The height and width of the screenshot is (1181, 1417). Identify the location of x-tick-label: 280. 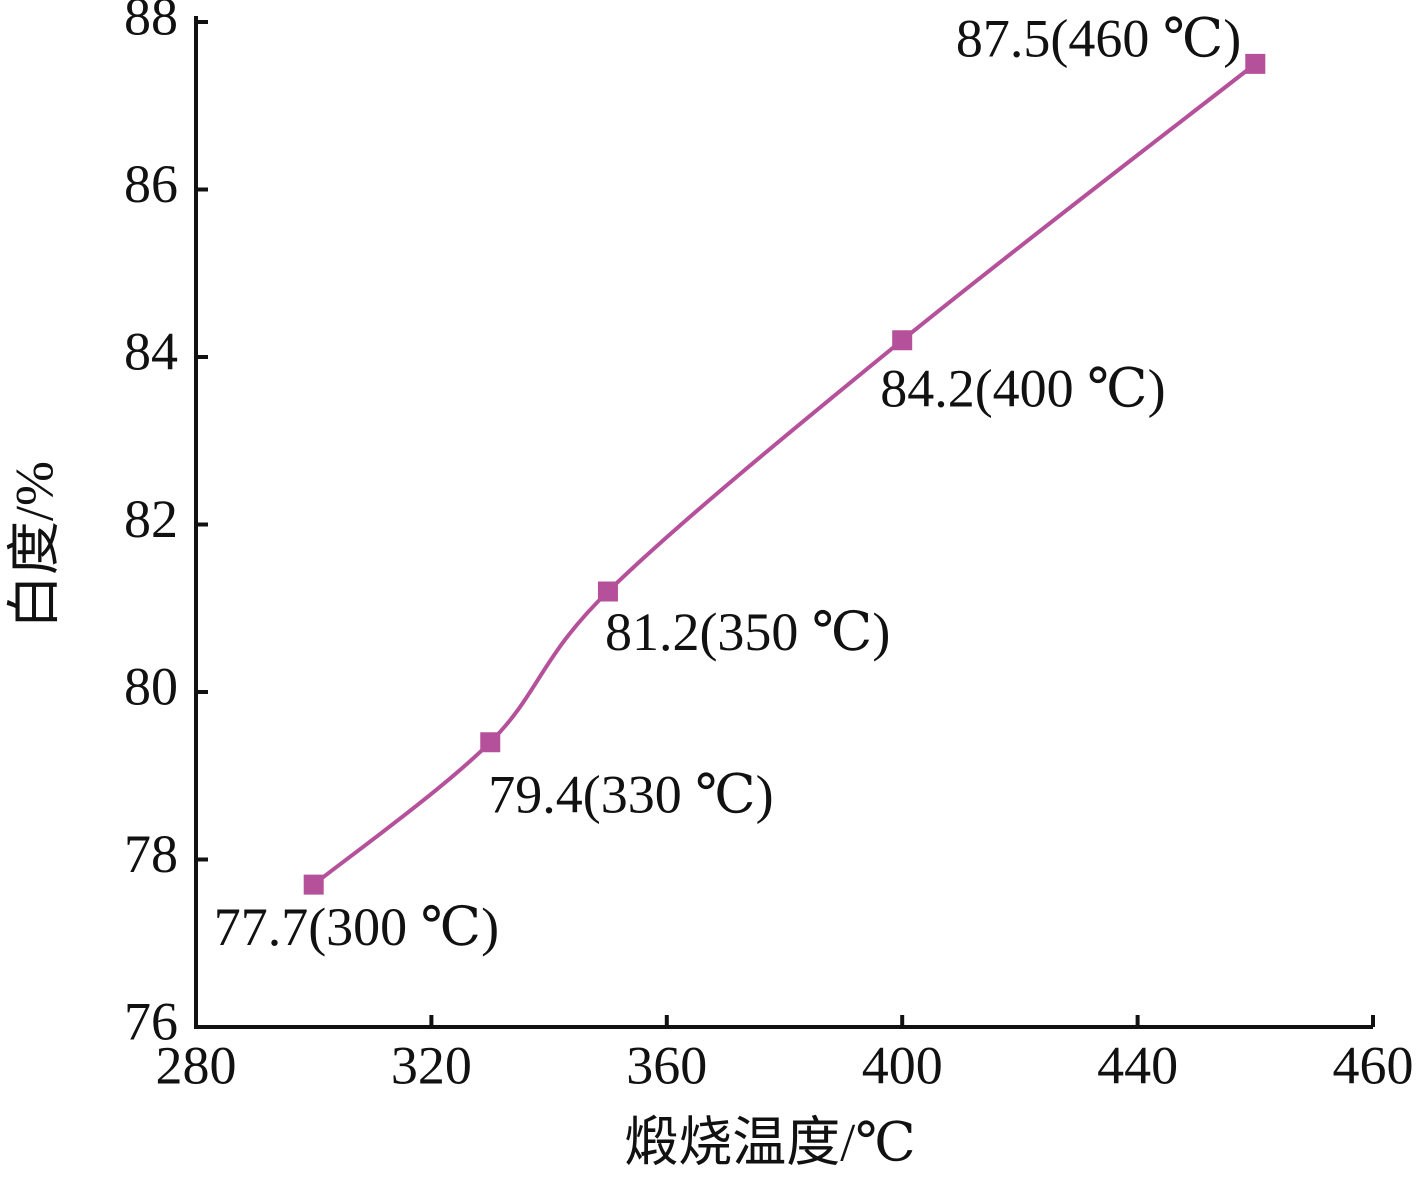
(196, 1065).